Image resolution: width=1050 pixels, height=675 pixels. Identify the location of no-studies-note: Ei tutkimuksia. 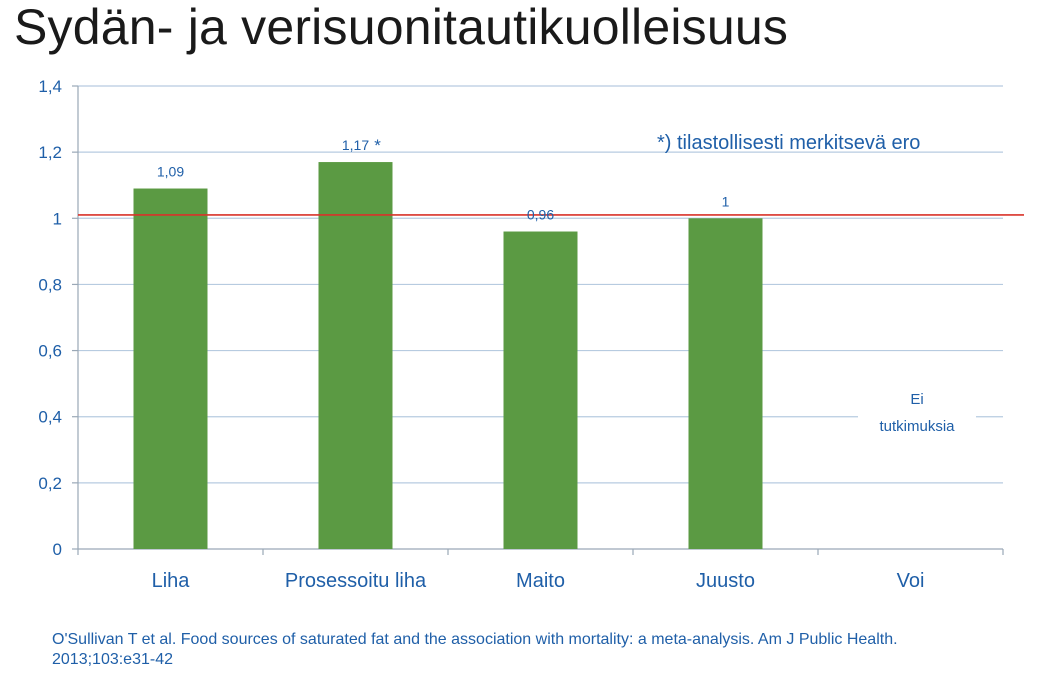
(917, 413).